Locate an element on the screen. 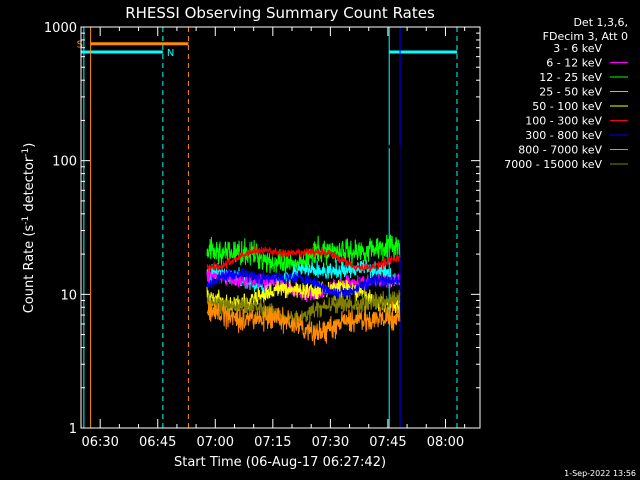  legend-label: 100 - 300 keV is located at coordinates (563, 121).